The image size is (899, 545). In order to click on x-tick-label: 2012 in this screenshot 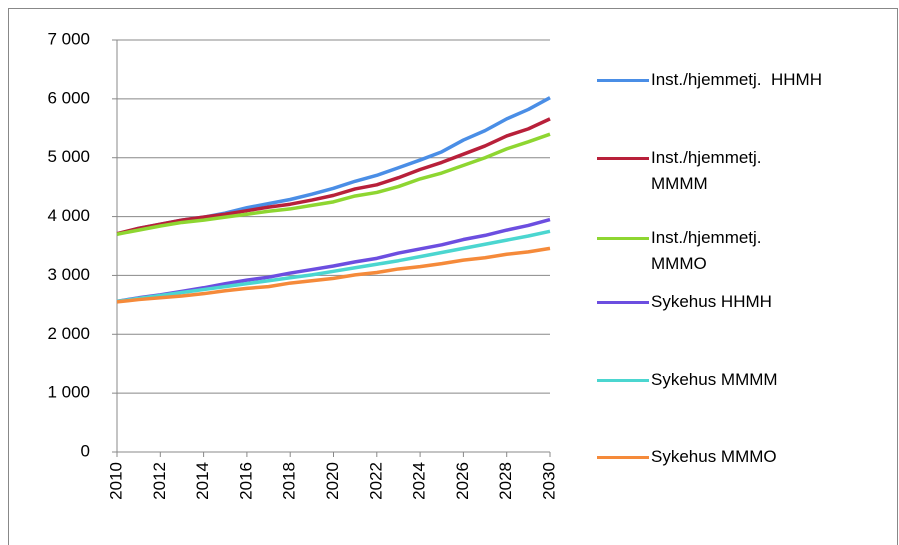, I will do `click(159, 481)`.